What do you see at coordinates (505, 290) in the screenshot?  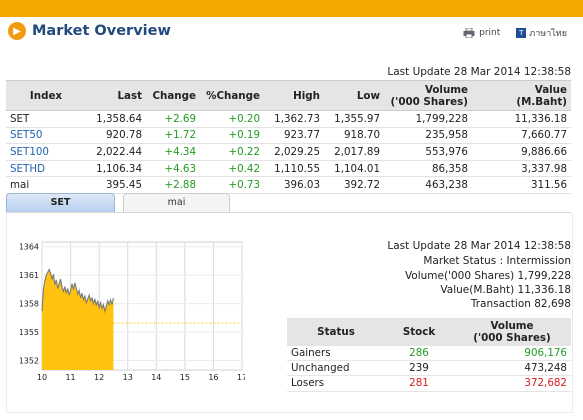 I see `summary-value: Value(M.Baht) 11,336.18` at bounding box center [505, 290].